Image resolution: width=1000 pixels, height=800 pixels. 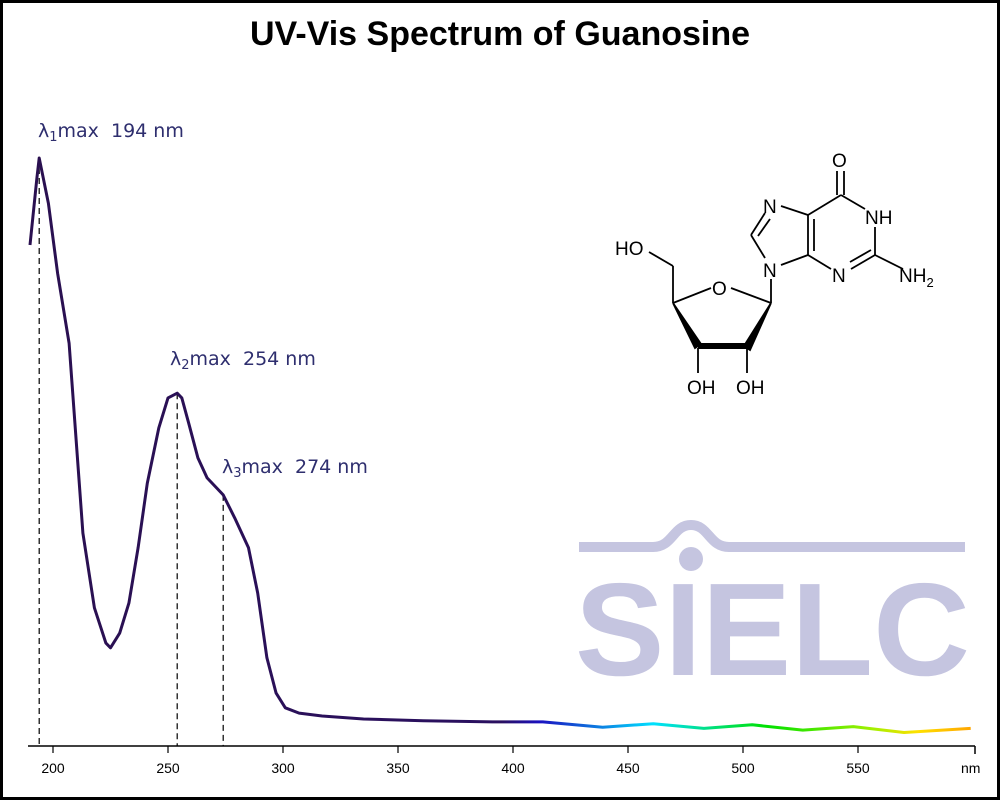 What do you see at coordinates (701, 388) in the screenshot?
I see `atom-oh-3: OH` at bounding box center [701, 388].